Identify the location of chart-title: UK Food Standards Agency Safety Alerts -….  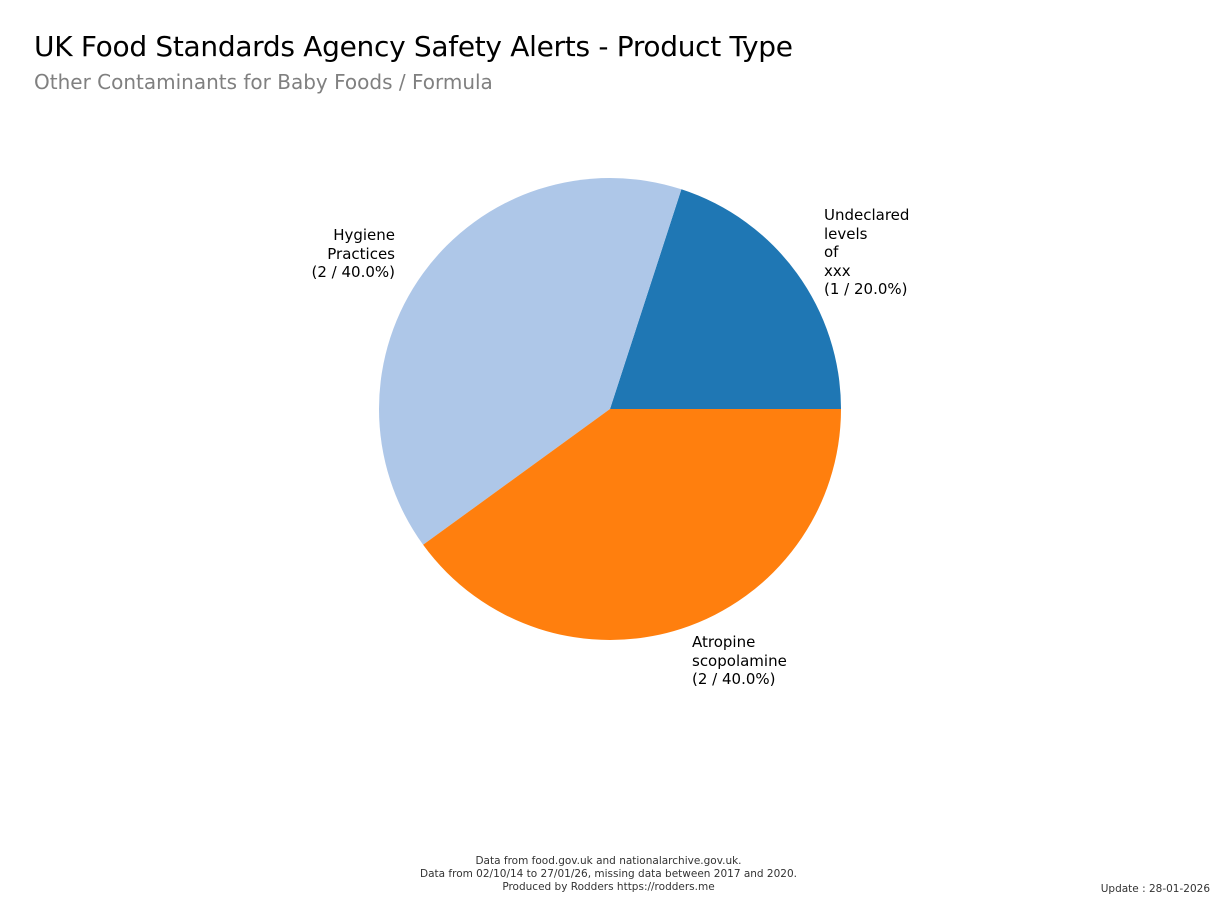
(413, 46).